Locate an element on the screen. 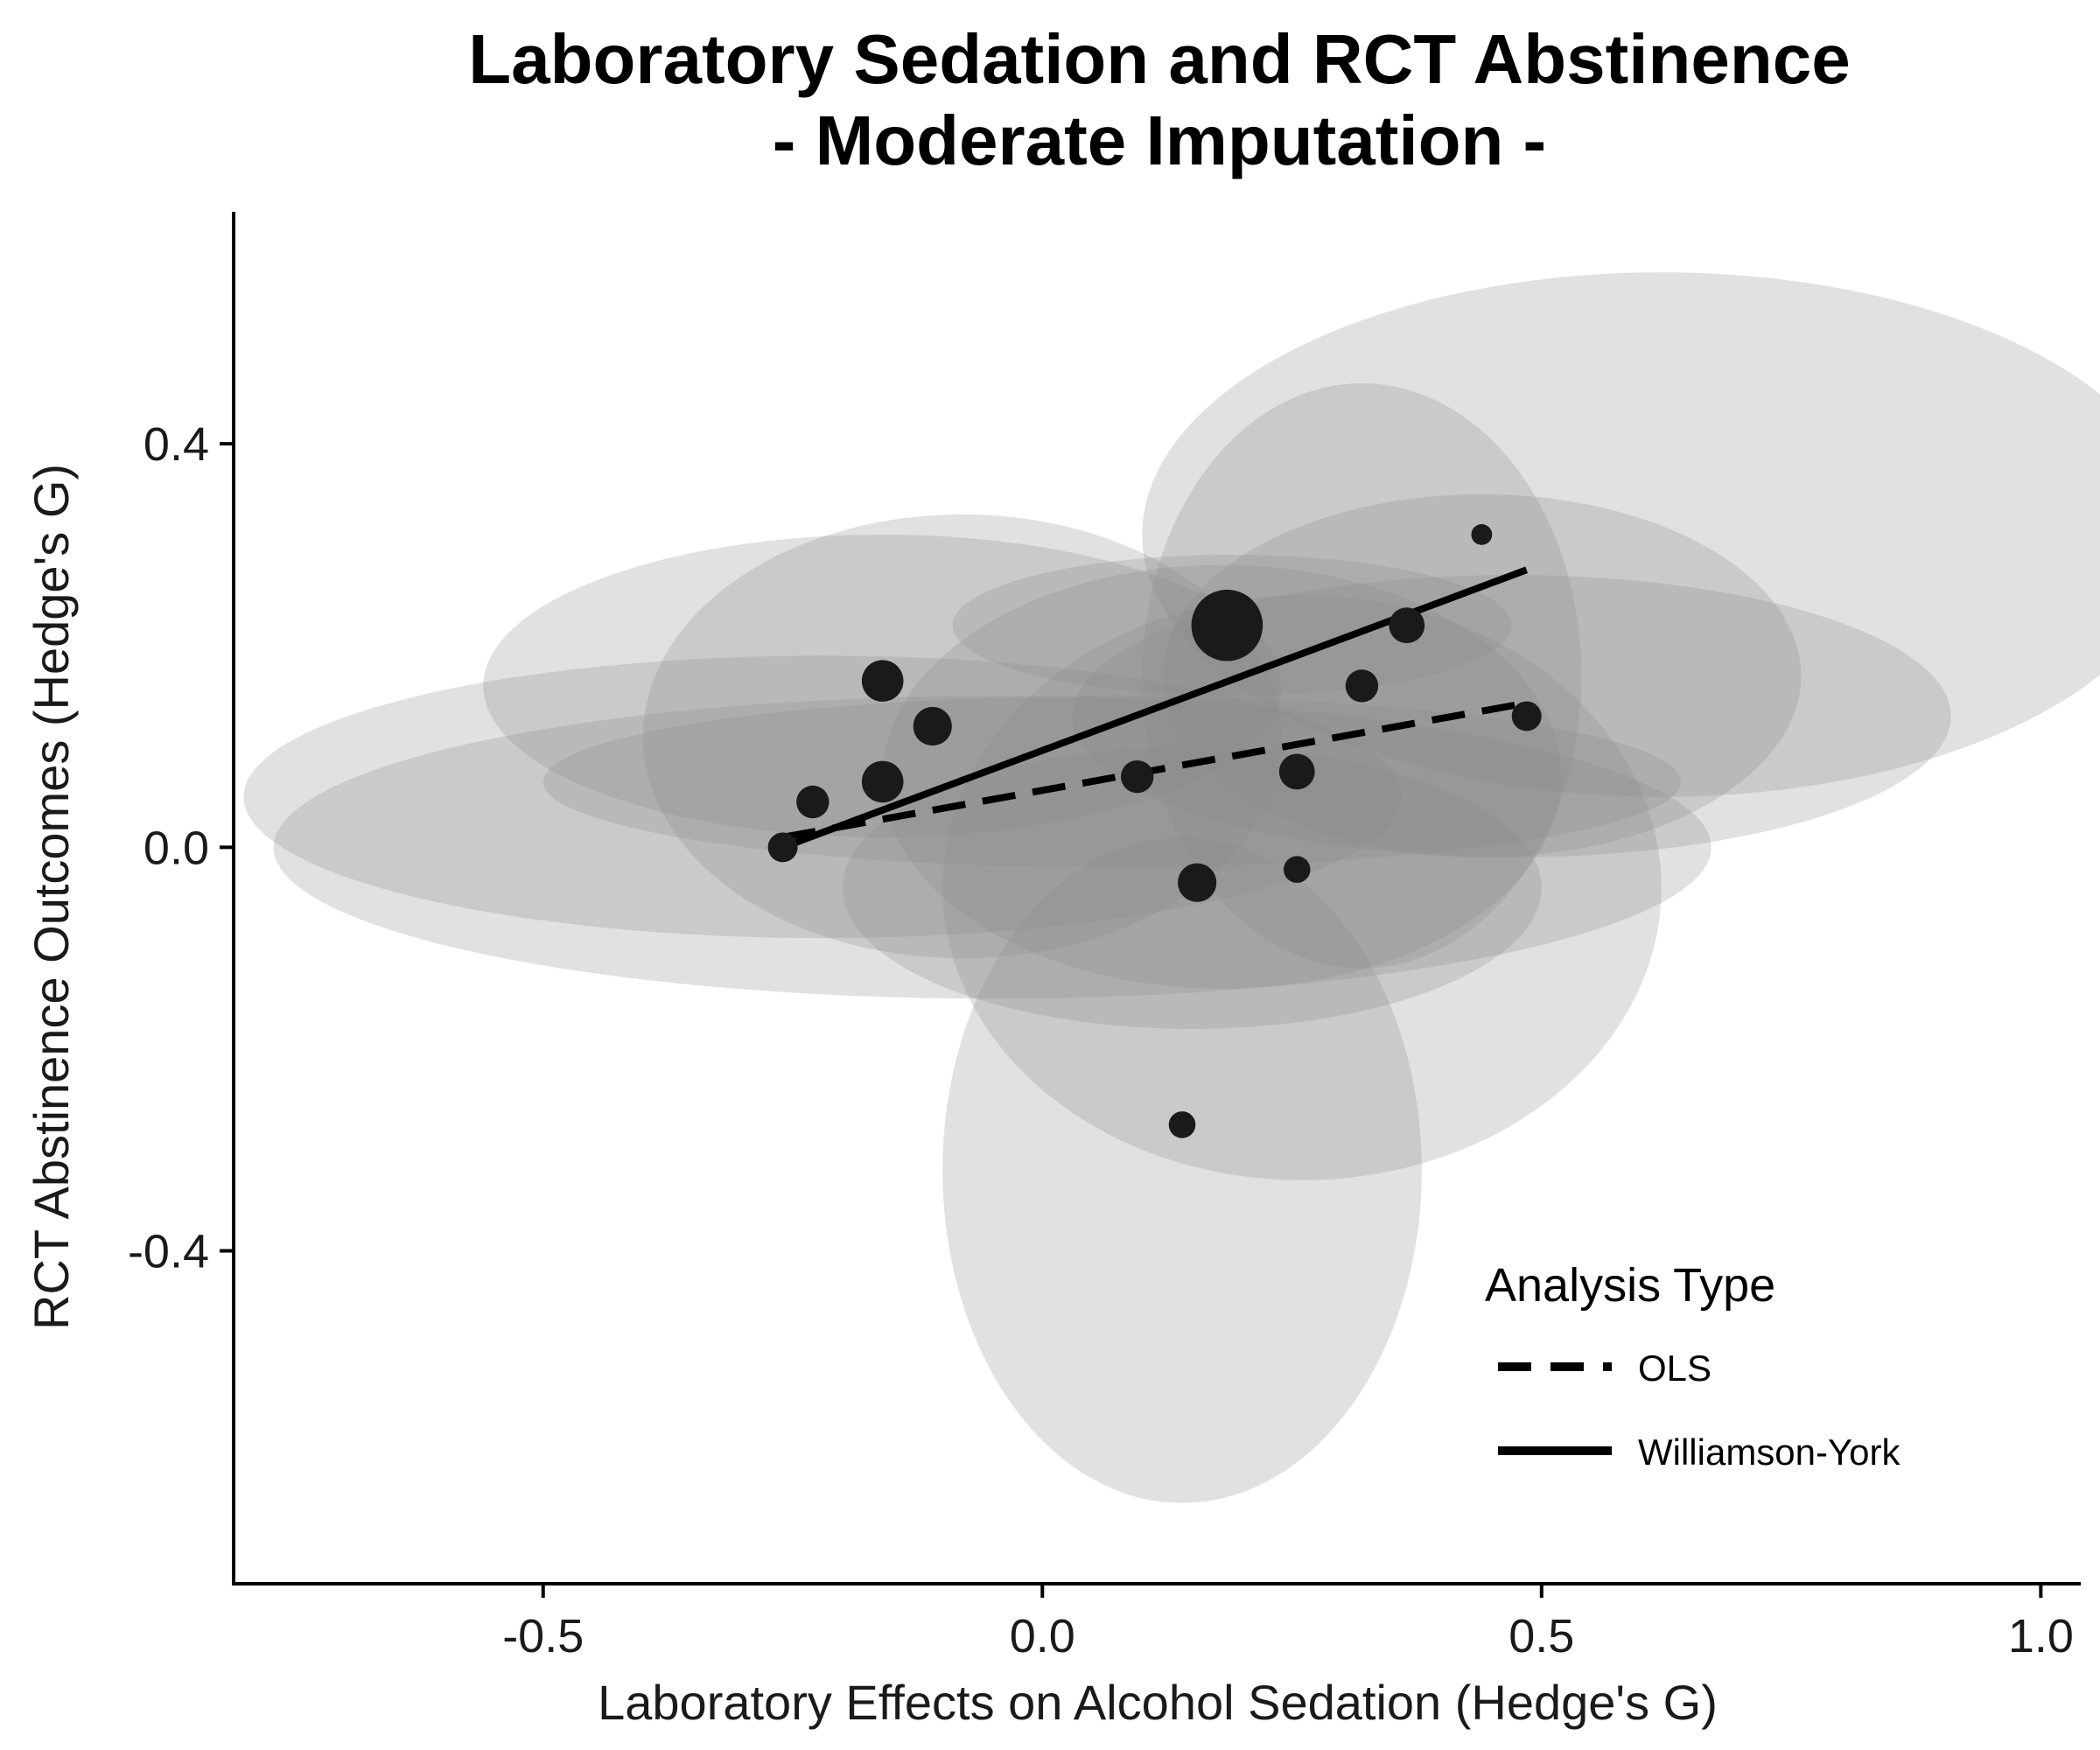  ols-regression-line is located at coordinates (1154, 770).